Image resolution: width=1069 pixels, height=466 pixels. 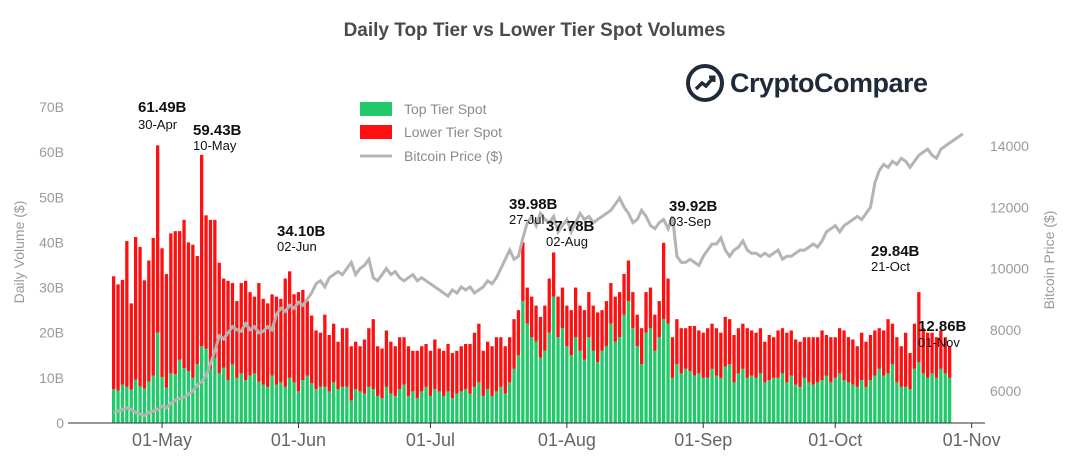 What do you see at coordinates (453, 156) in the screenshot?
I see `legend-label-price: Bitcoin Price ($)` at bounding box center [453, 156].